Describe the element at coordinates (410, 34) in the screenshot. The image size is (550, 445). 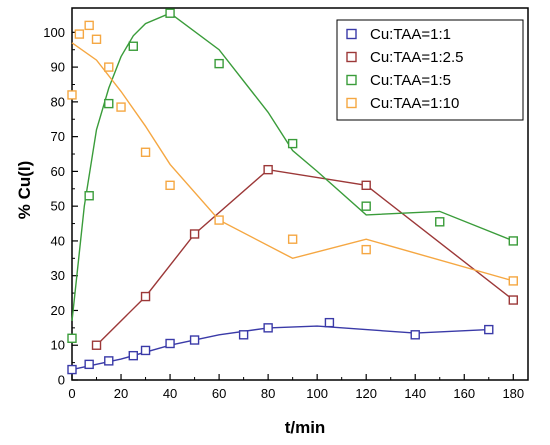
I see `legend-label: Cu:TAA=1:1` at that location.